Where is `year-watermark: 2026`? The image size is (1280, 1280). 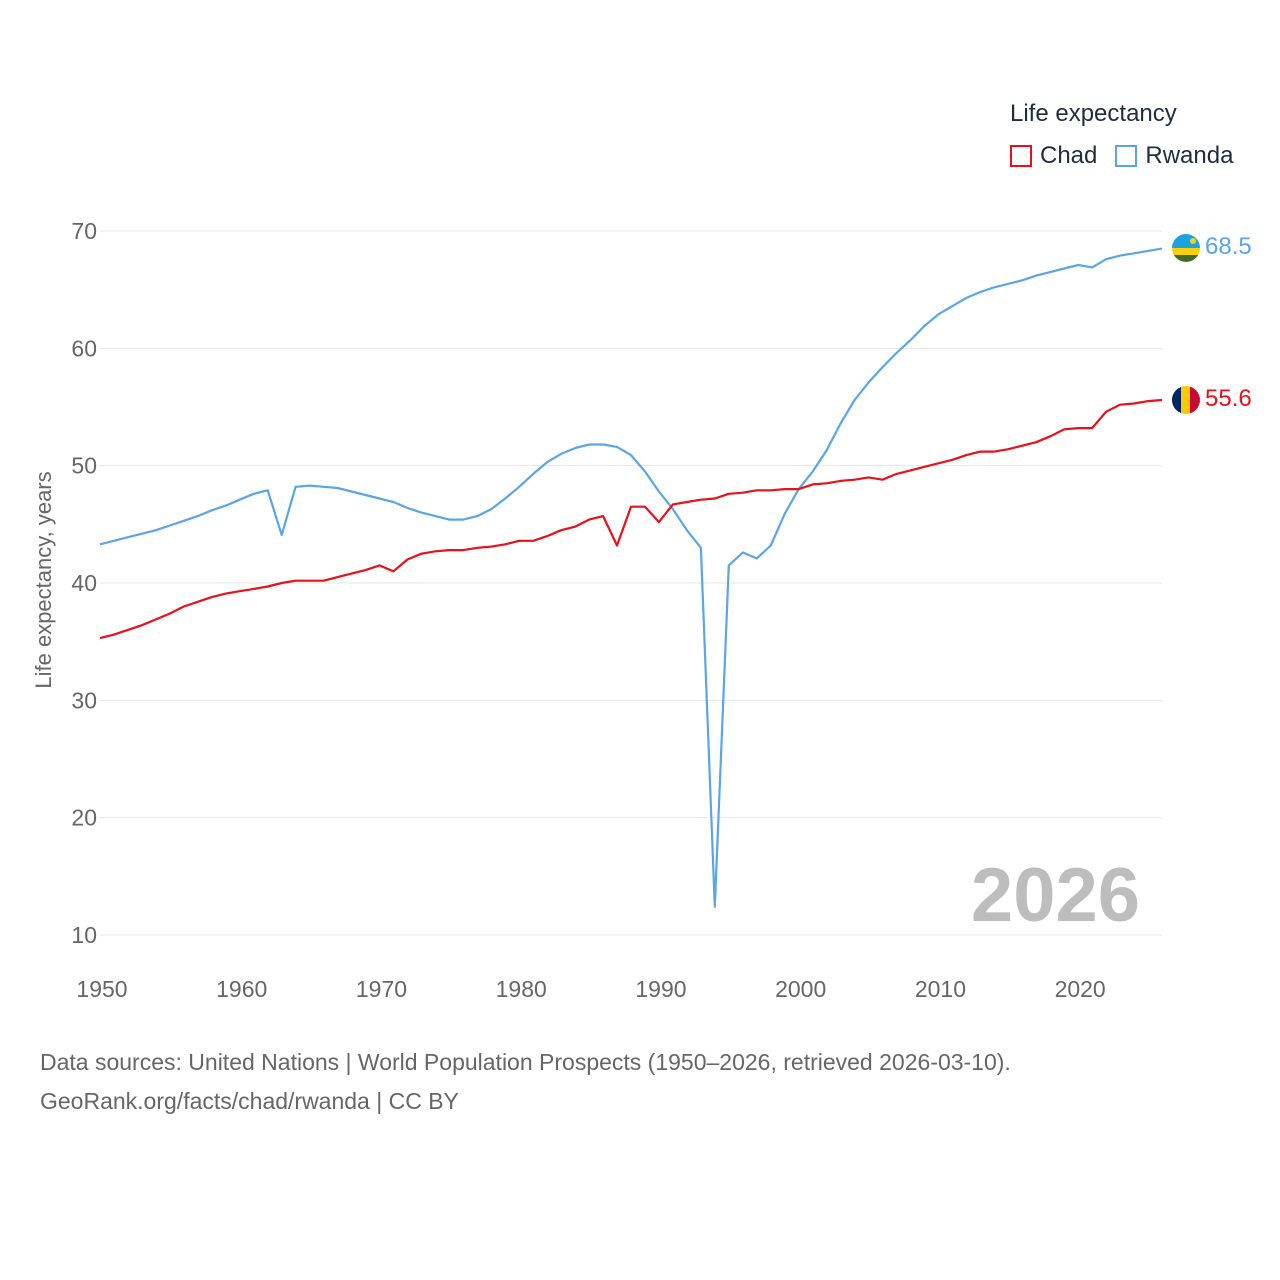 year-watermark: 2026 is located at coordinates (1055, 895).